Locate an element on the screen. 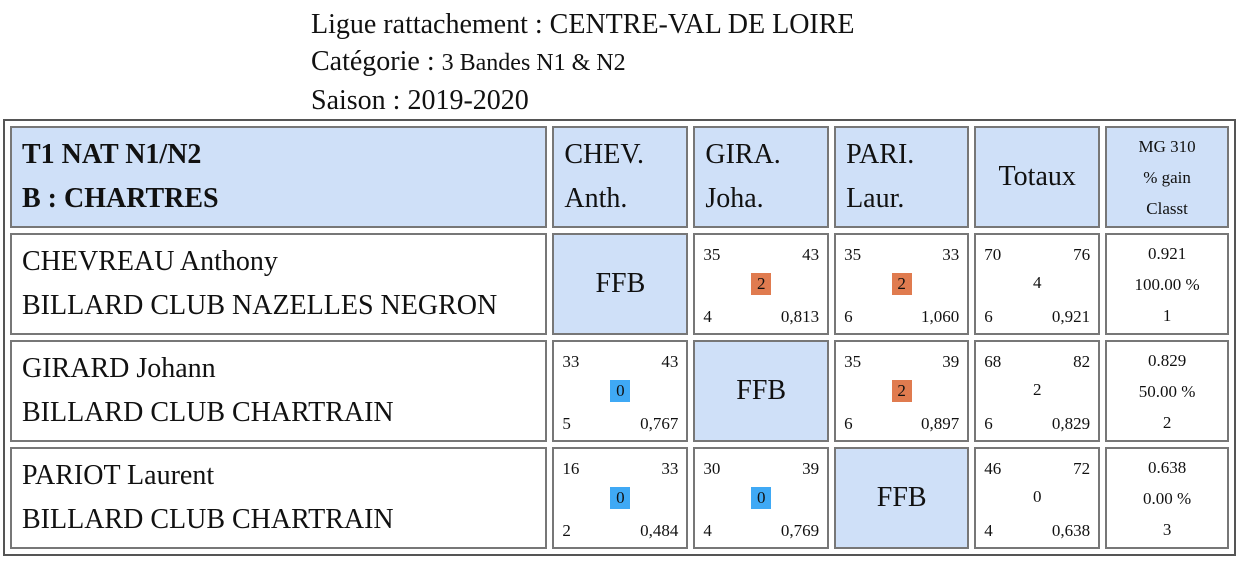 This screenshot has width=1236, height=562. column-header-line1: PARI. is located at coordinates (880, 154).